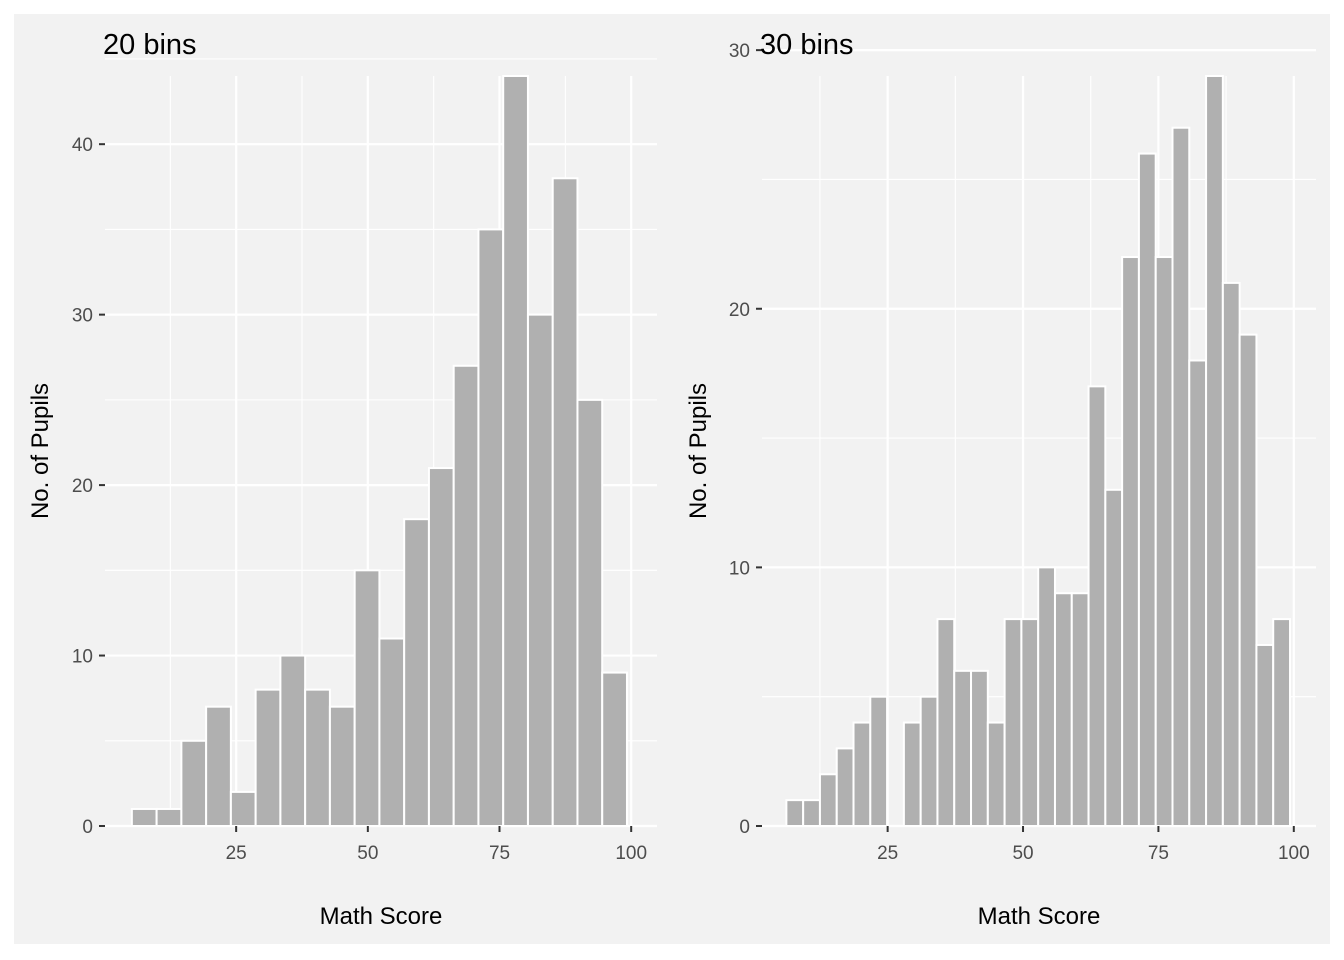 The height and width of the screenshot is (960, 1344). I want to click on chart-title: 20 bins, so click(150, 45).